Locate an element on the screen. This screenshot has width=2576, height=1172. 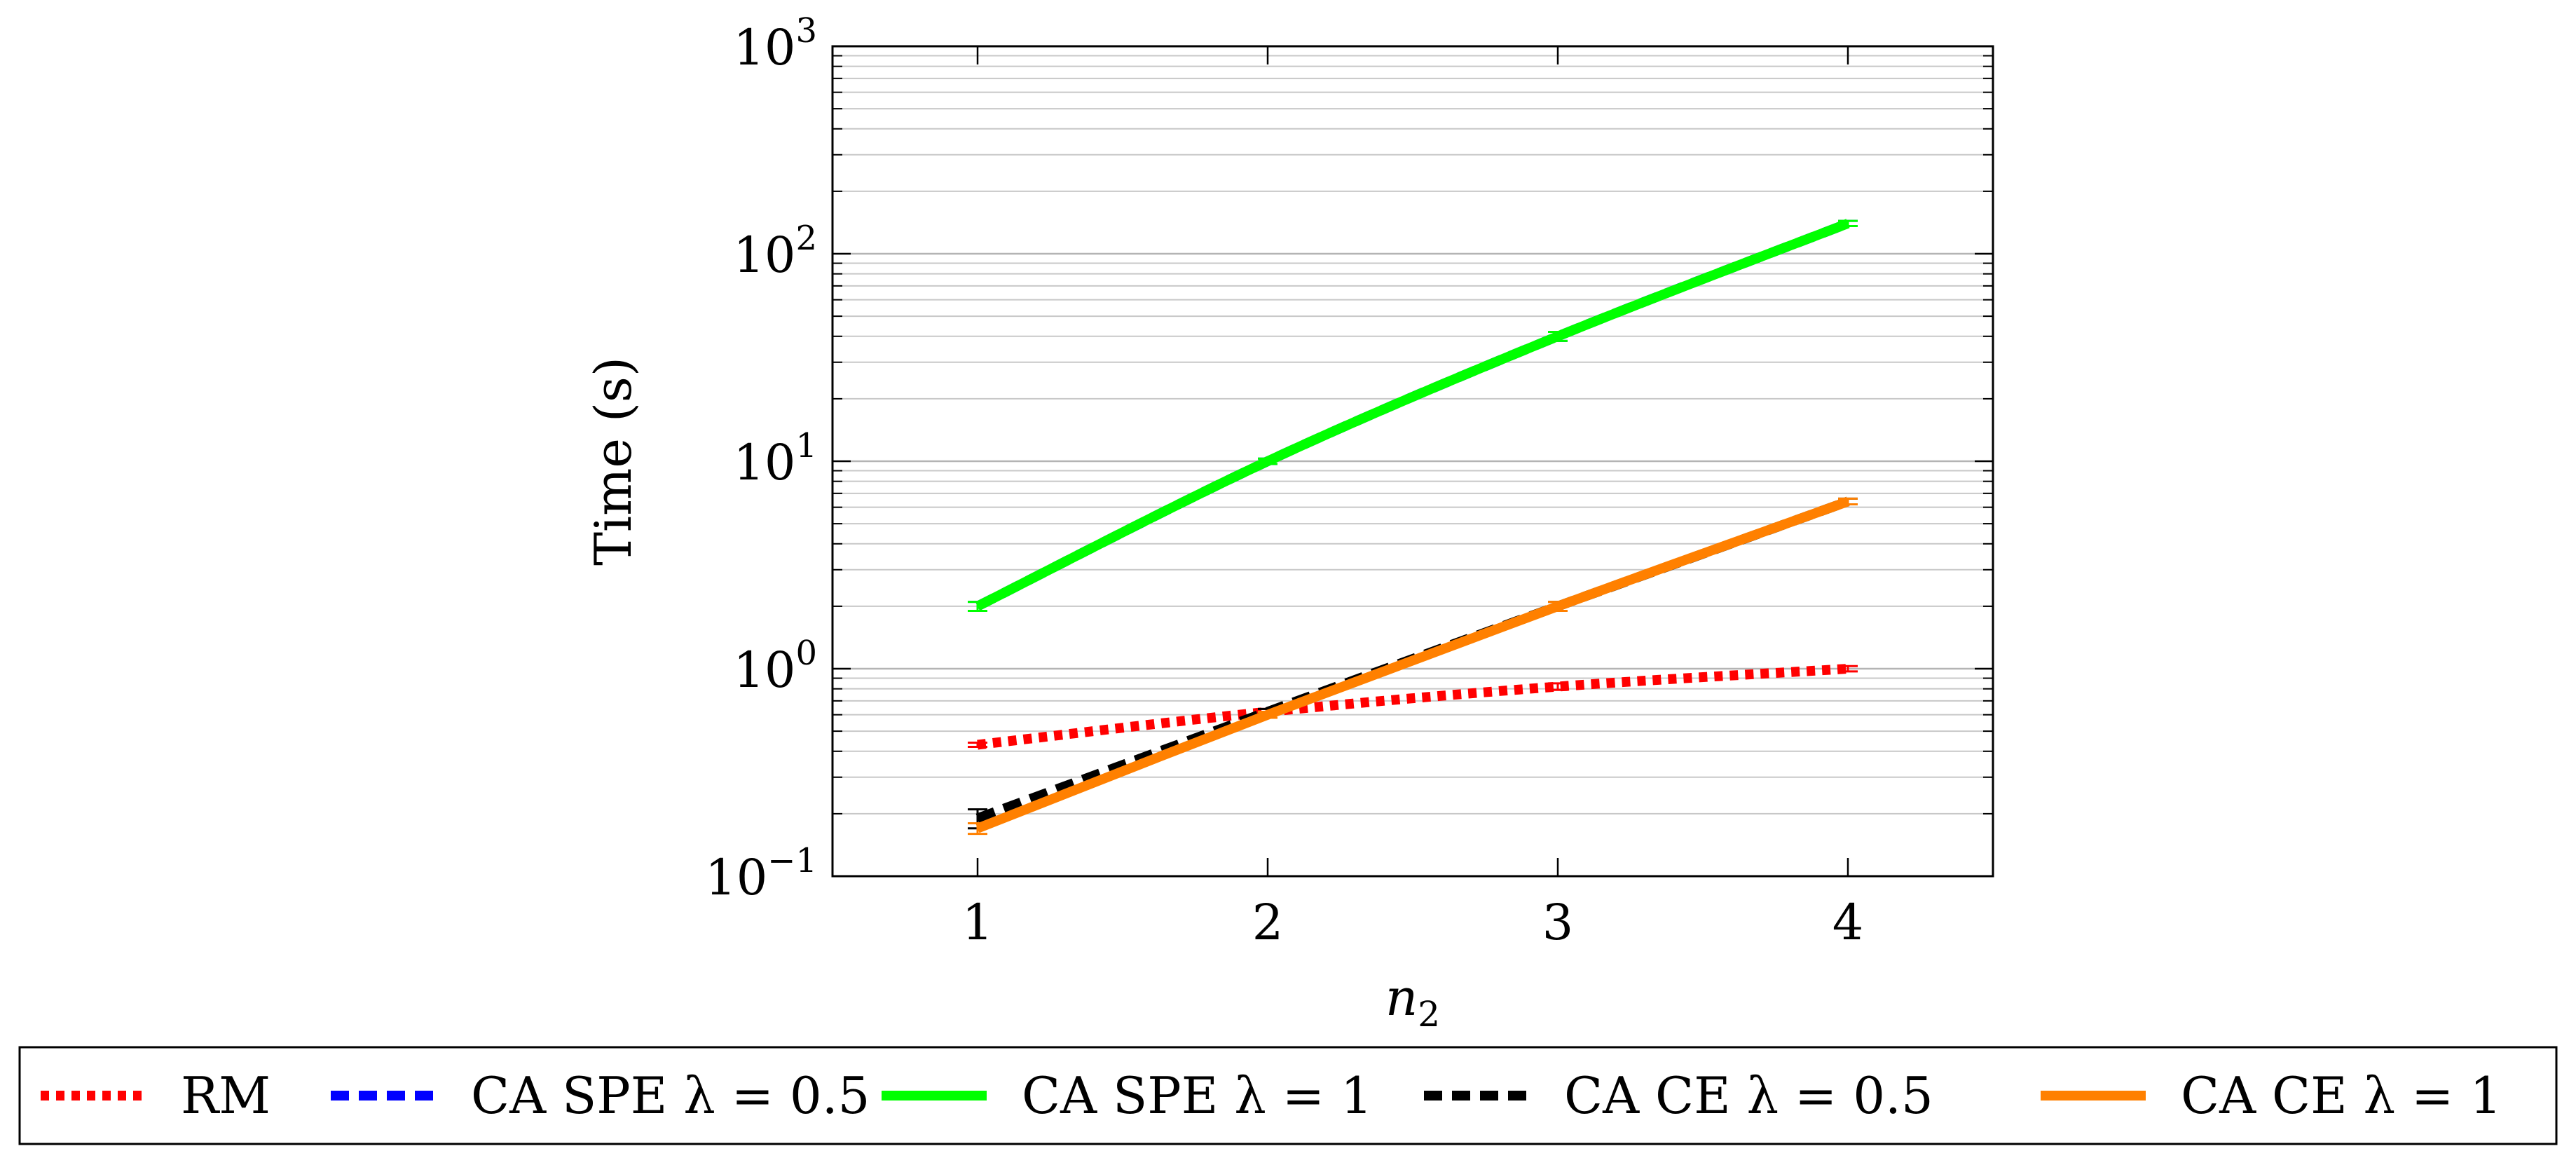
series-rm is located at coordinates (1413, 707).